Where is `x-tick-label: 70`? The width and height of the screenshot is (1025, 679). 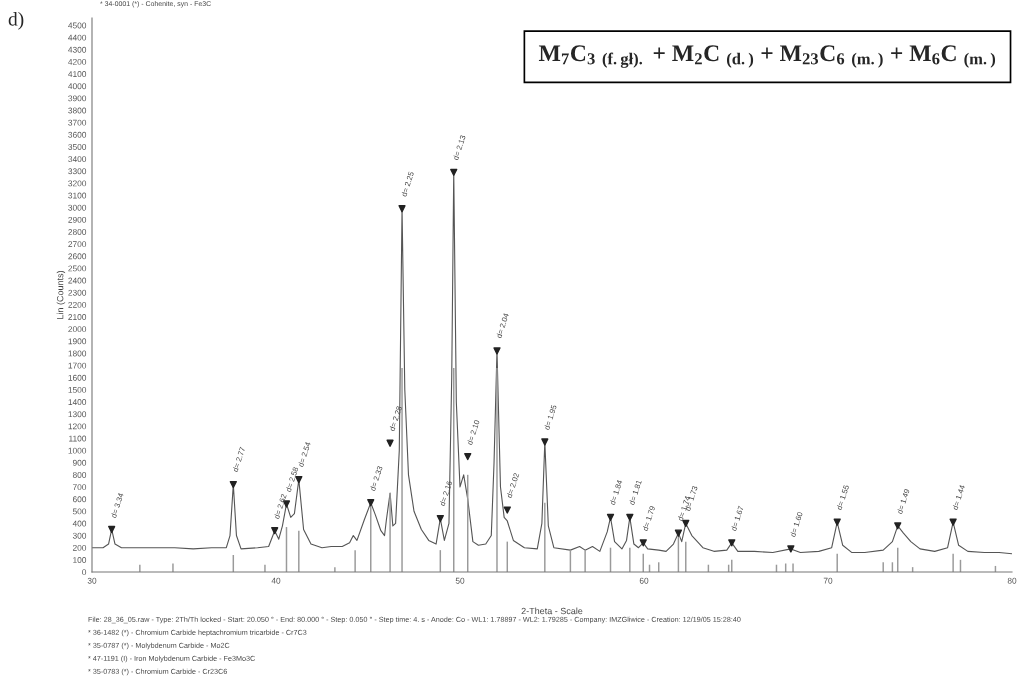
x-tick-label: 70 is located at coordinates (828, 580).